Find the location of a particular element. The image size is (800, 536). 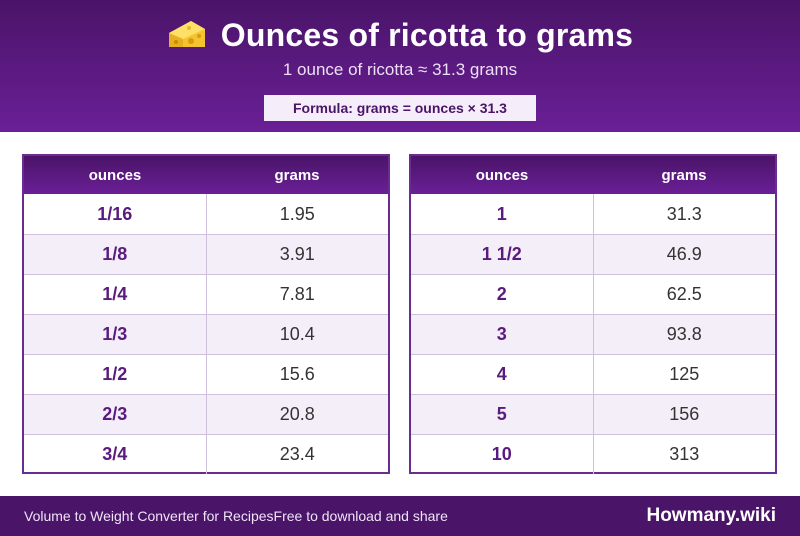

table-row: 5 156 is located at coordinates (593, 414).